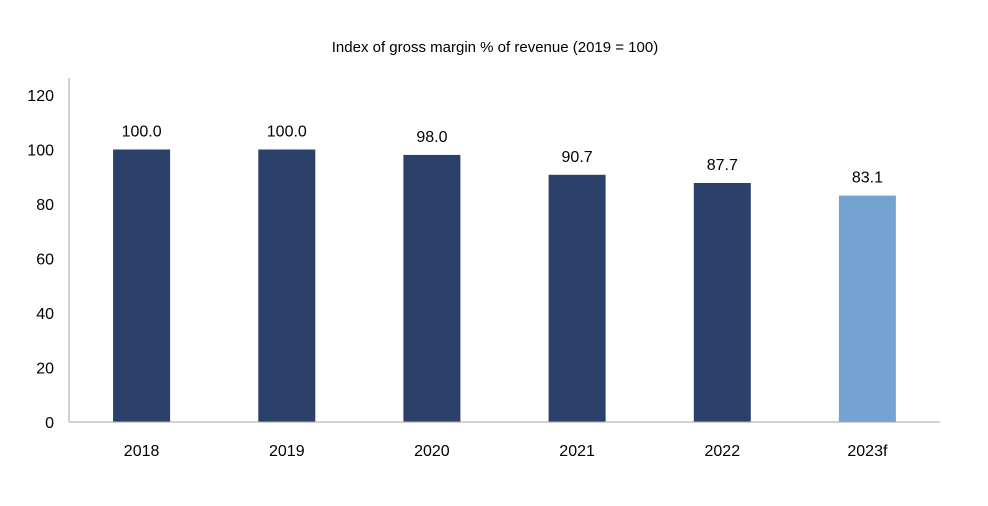 The width and height of the screenshot is (988, 506). I want to click on x-tick-label-2023f: 2023f, so click(867, 451).